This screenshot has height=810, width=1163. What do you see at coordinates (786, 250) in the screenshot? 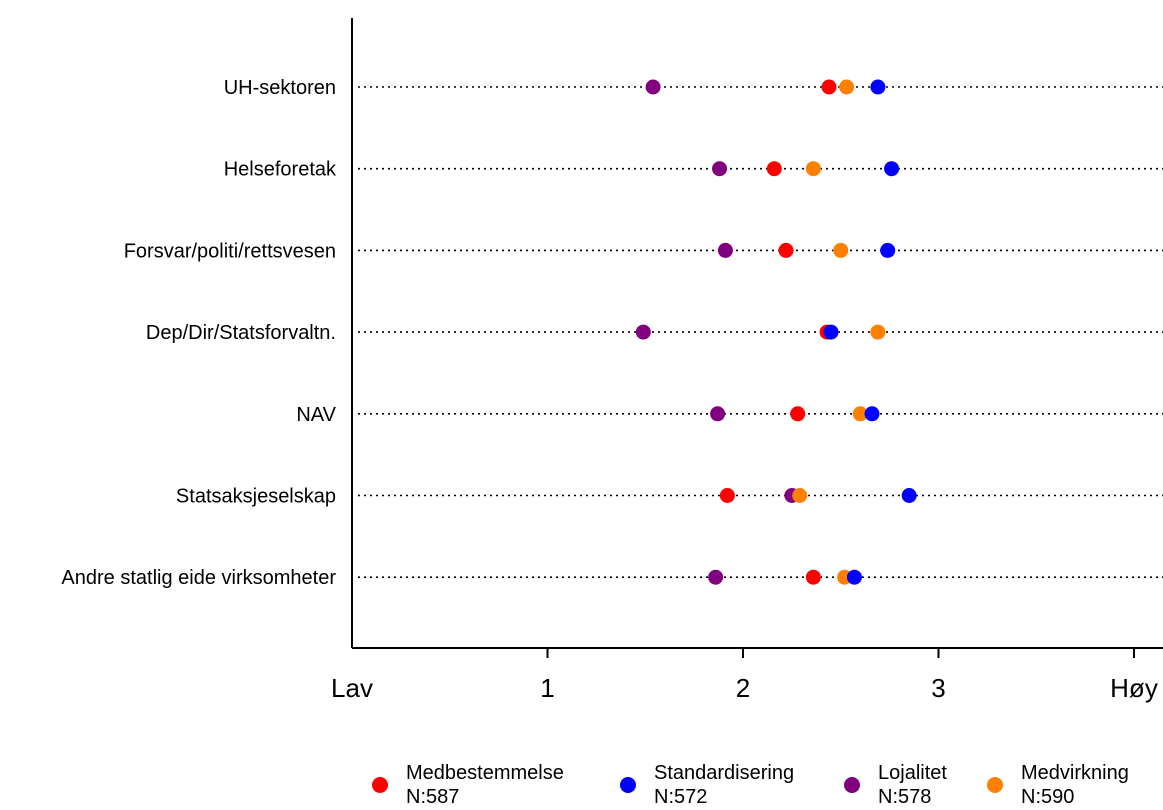
I see `point-medbestemmelse-forsvar-politi-rettsvesen` at bounding box center [786, 250].